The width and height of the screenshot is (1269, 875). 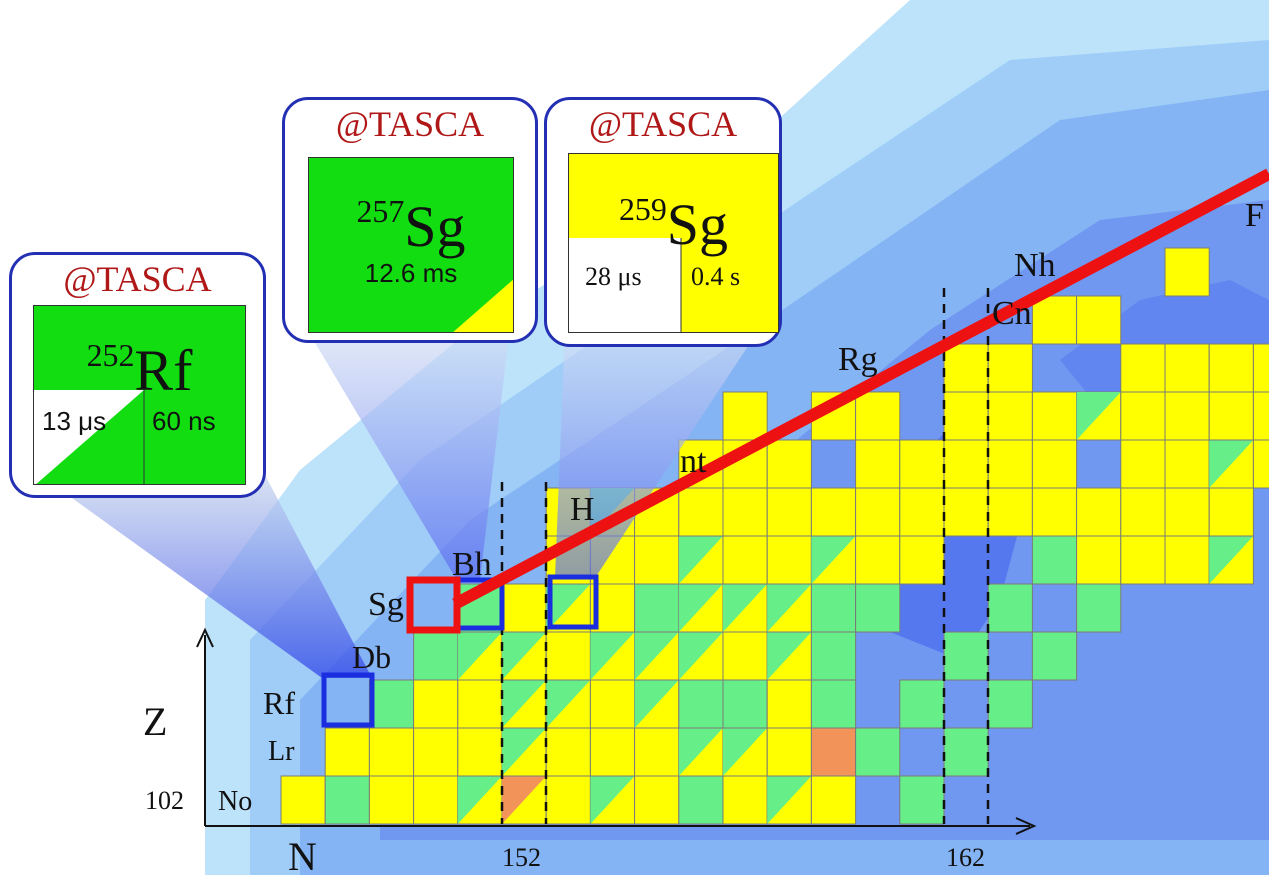 I want to click on label-nh: Nh, so click(x=1035, y=265).